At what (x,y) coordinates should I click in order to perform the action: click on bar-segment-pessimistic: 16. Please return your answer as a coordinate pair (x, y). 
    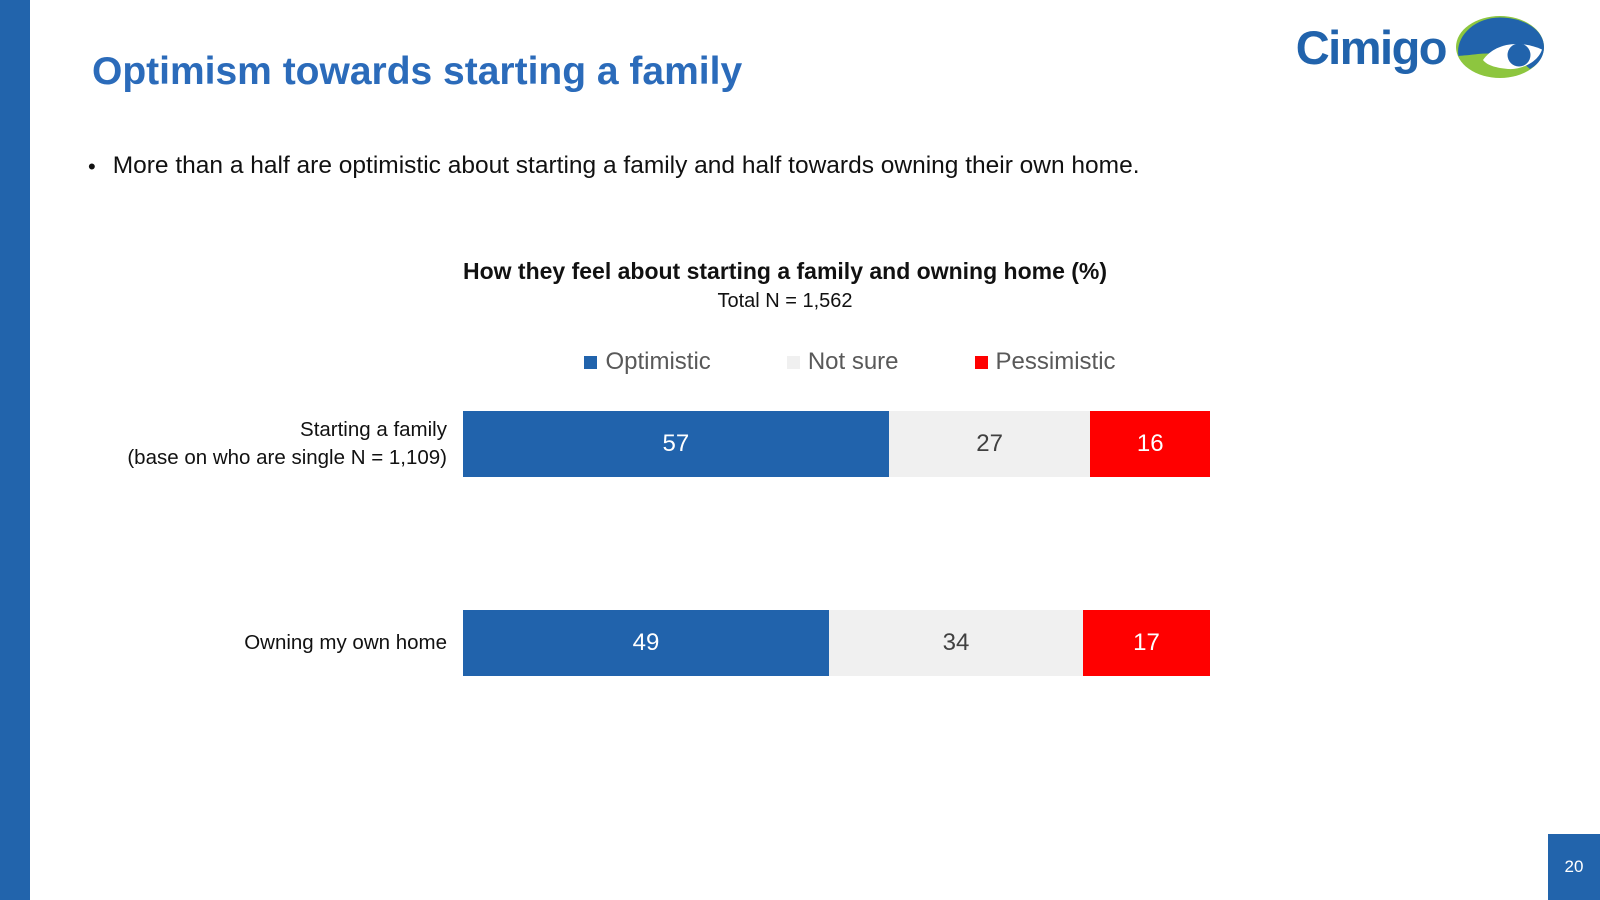
    Looking at the image, I should click on (1150, 444).